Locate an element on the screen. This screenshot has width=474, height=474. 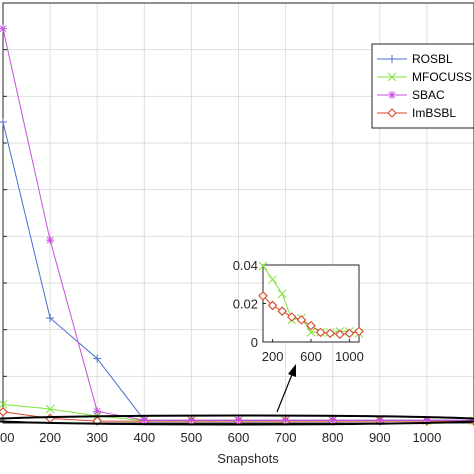
zoom-arrowhead is located at coordinates (292, 370).